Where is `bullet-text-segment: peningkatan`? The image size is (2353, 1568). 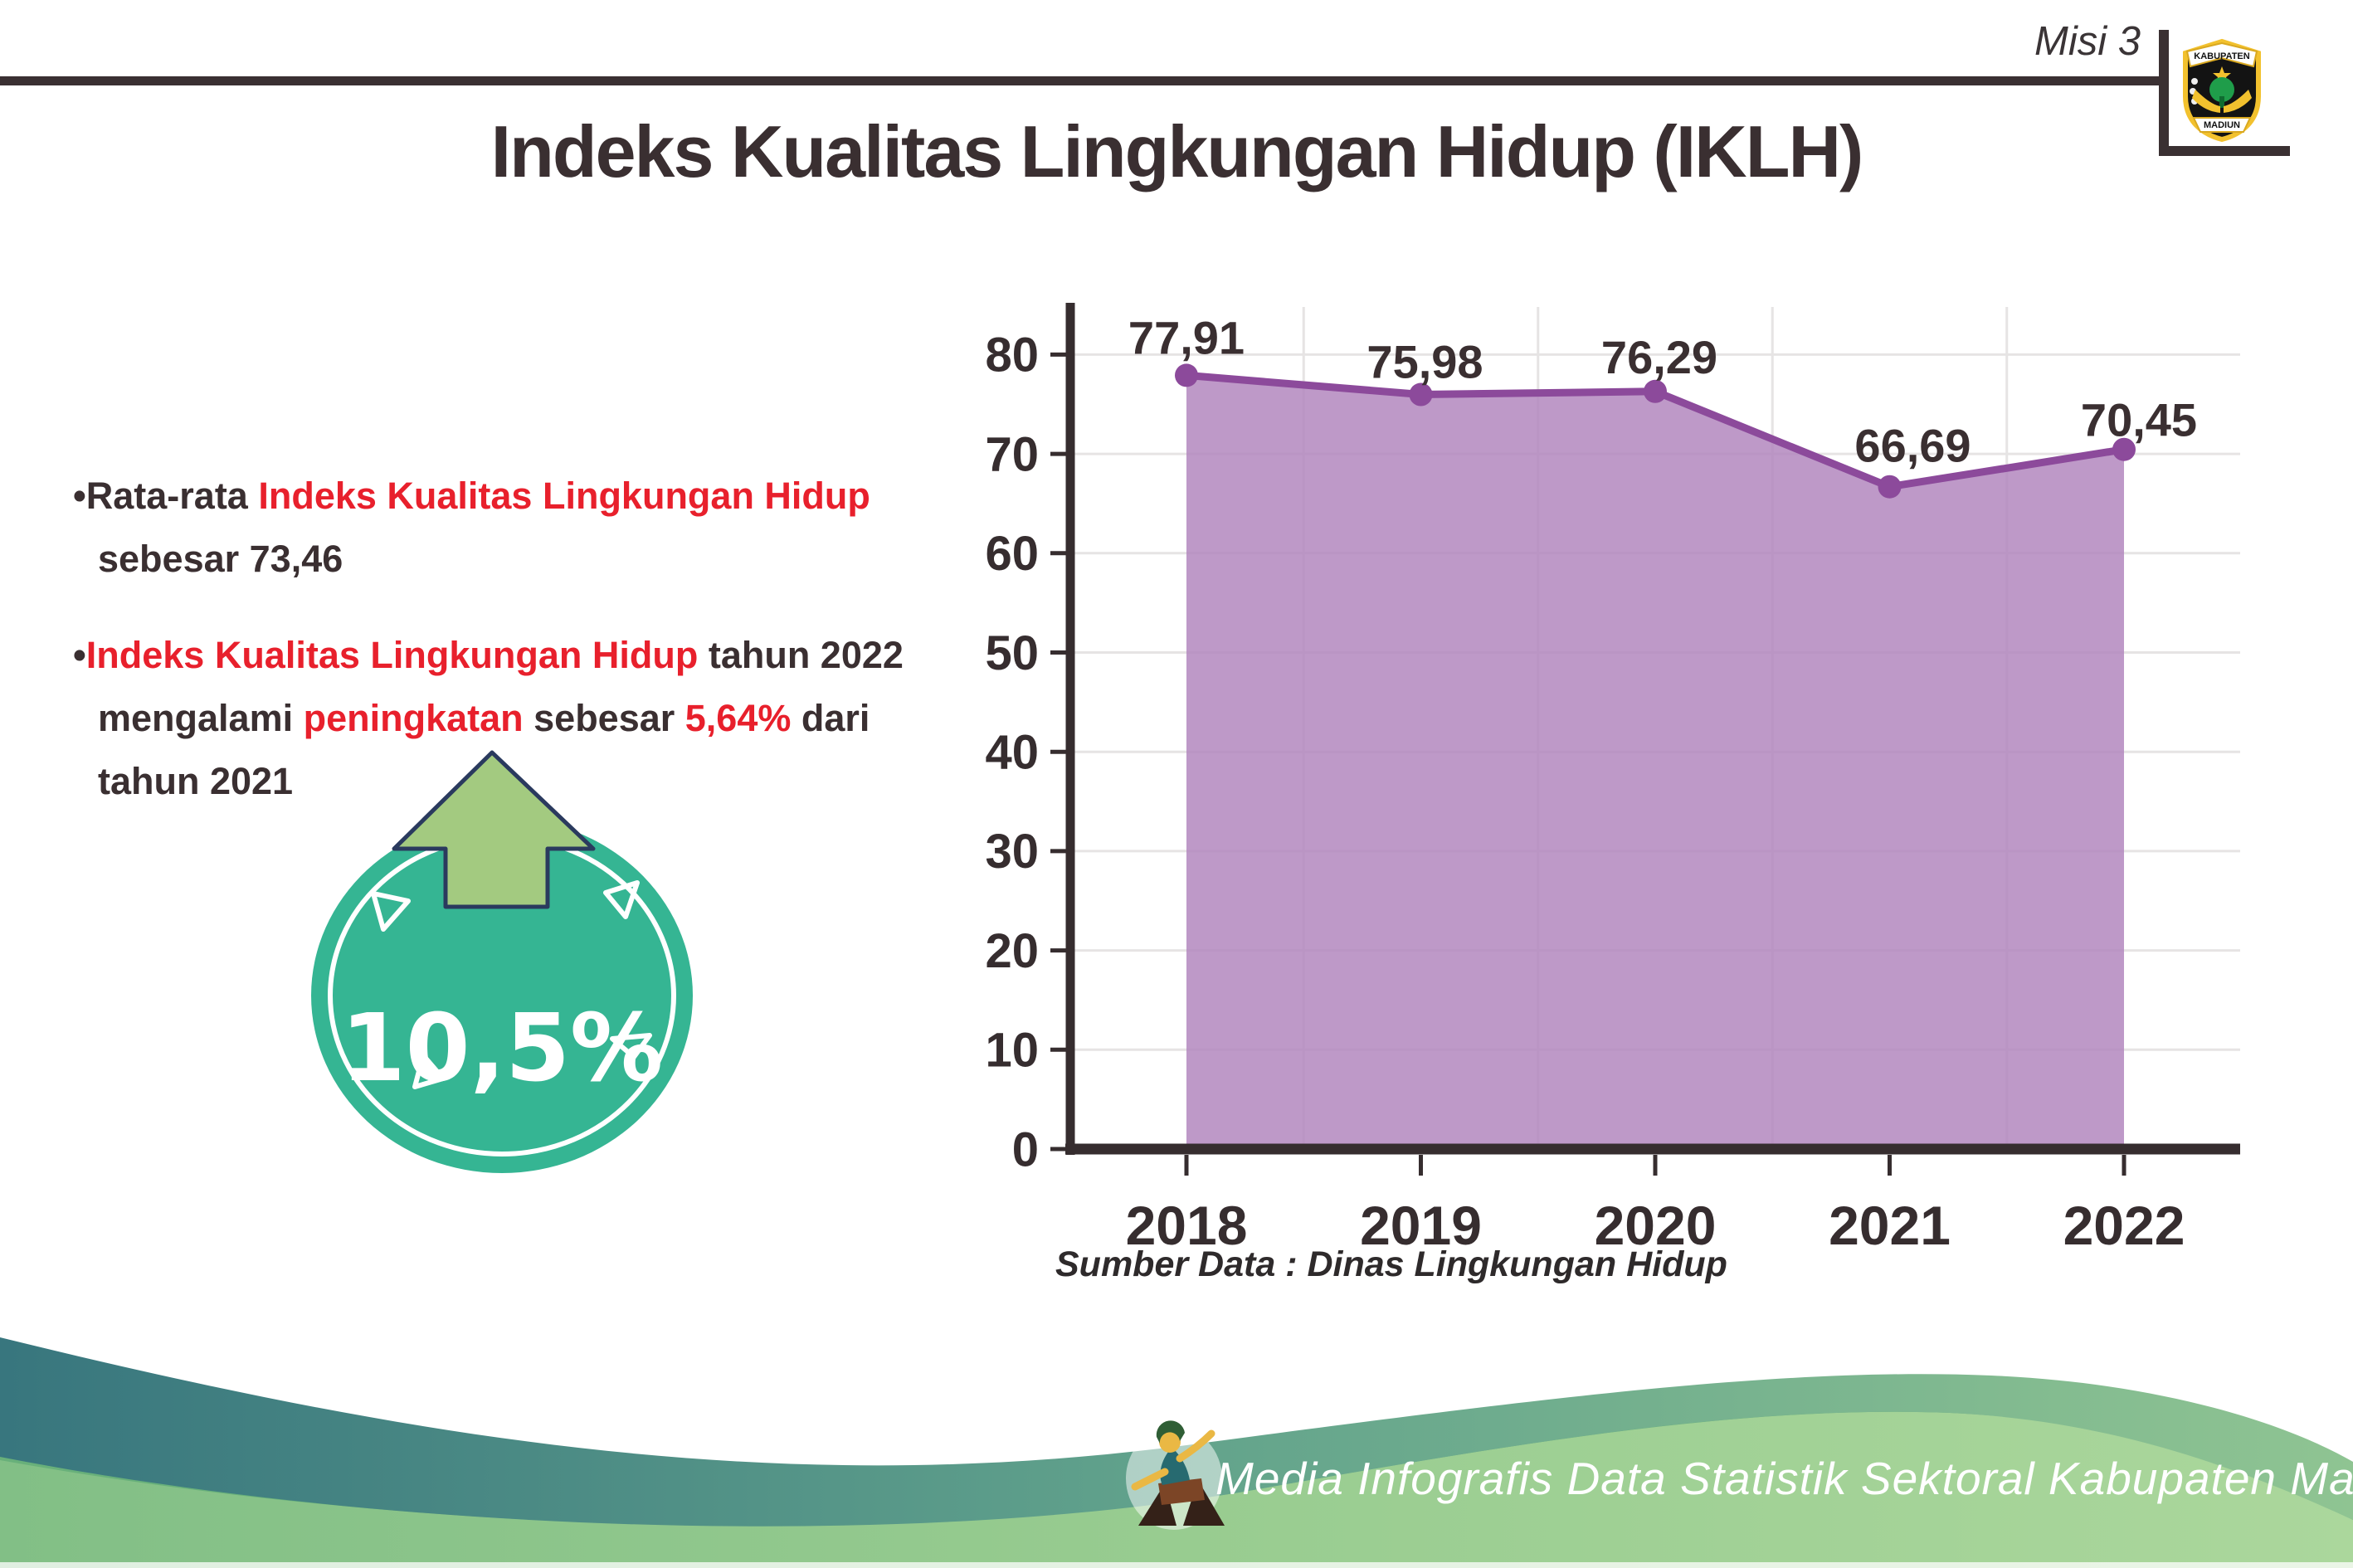 bullet-text-segment: peningkatan is located at coordinates (413, 718).